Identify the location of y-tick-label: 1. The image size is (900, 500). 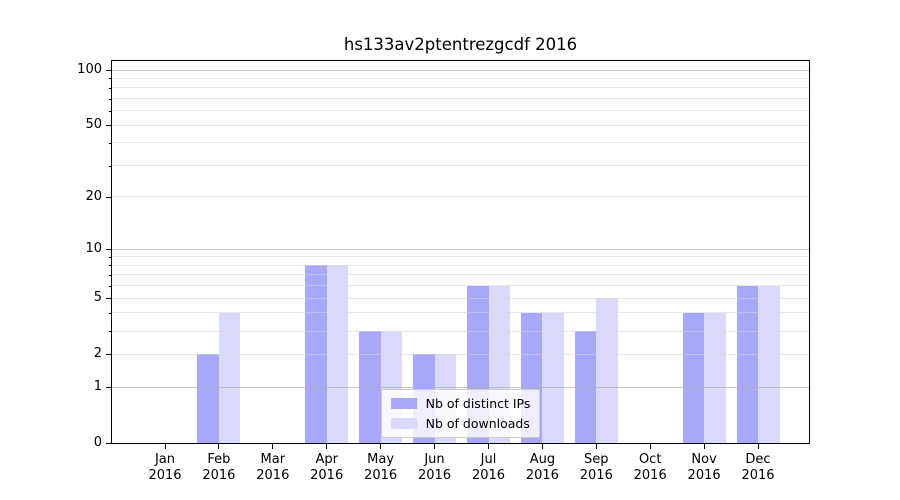
(97, 386).